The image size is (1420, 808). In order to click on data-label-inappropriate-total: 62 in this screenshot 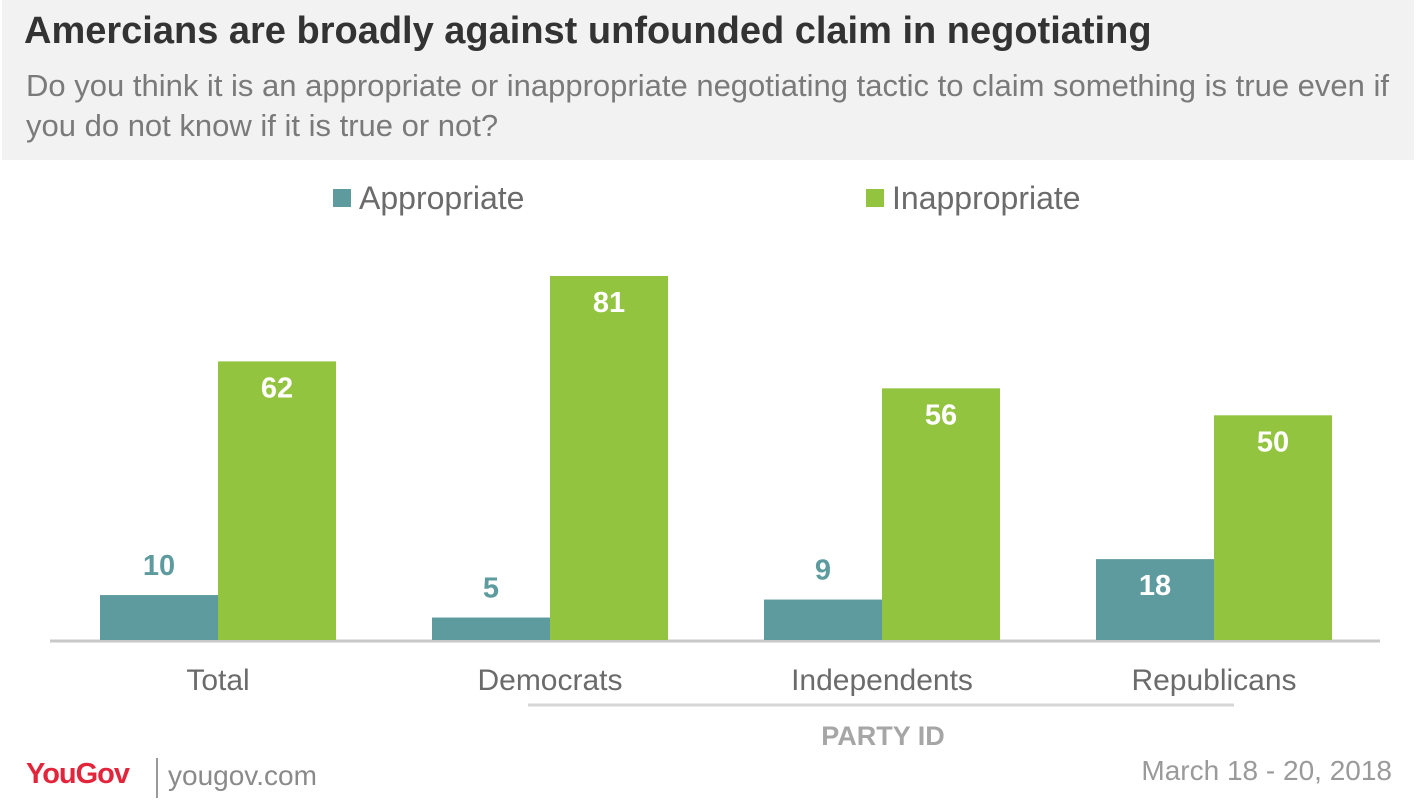, I will do `click(277, 388)`.